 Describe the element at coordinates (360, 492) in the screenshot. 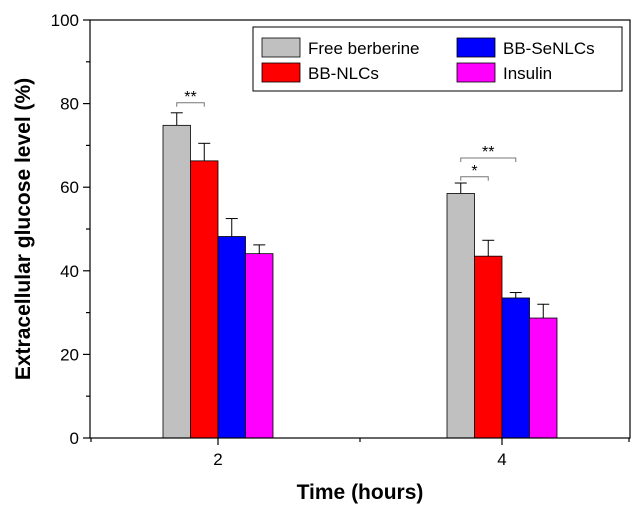

I see `x-axis-title: Time (hours)` at that location.